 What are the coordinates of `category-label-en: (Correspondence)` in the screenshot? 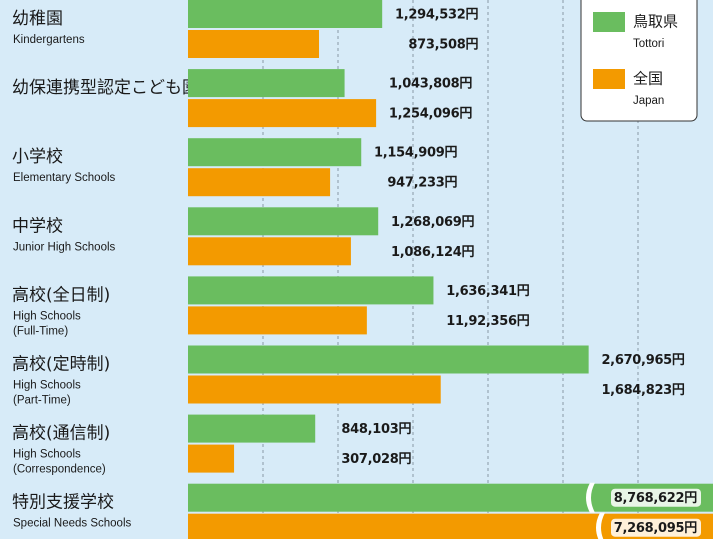 It's located at (59, 470).